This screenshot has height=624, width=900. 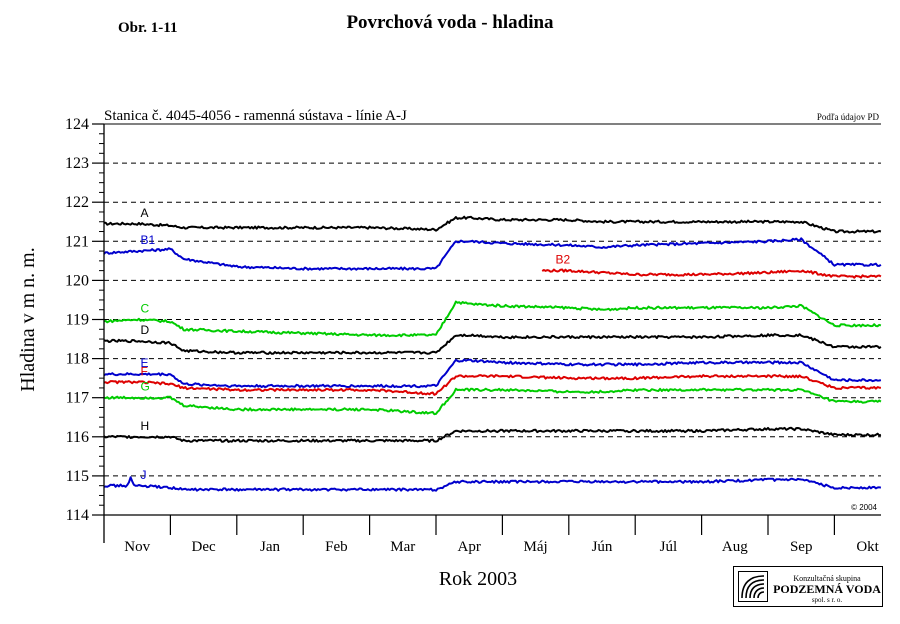 What do you see at coordinates (492, 224) in the screenshot?
I see `series-line-a` at bounding box center [492, 224].